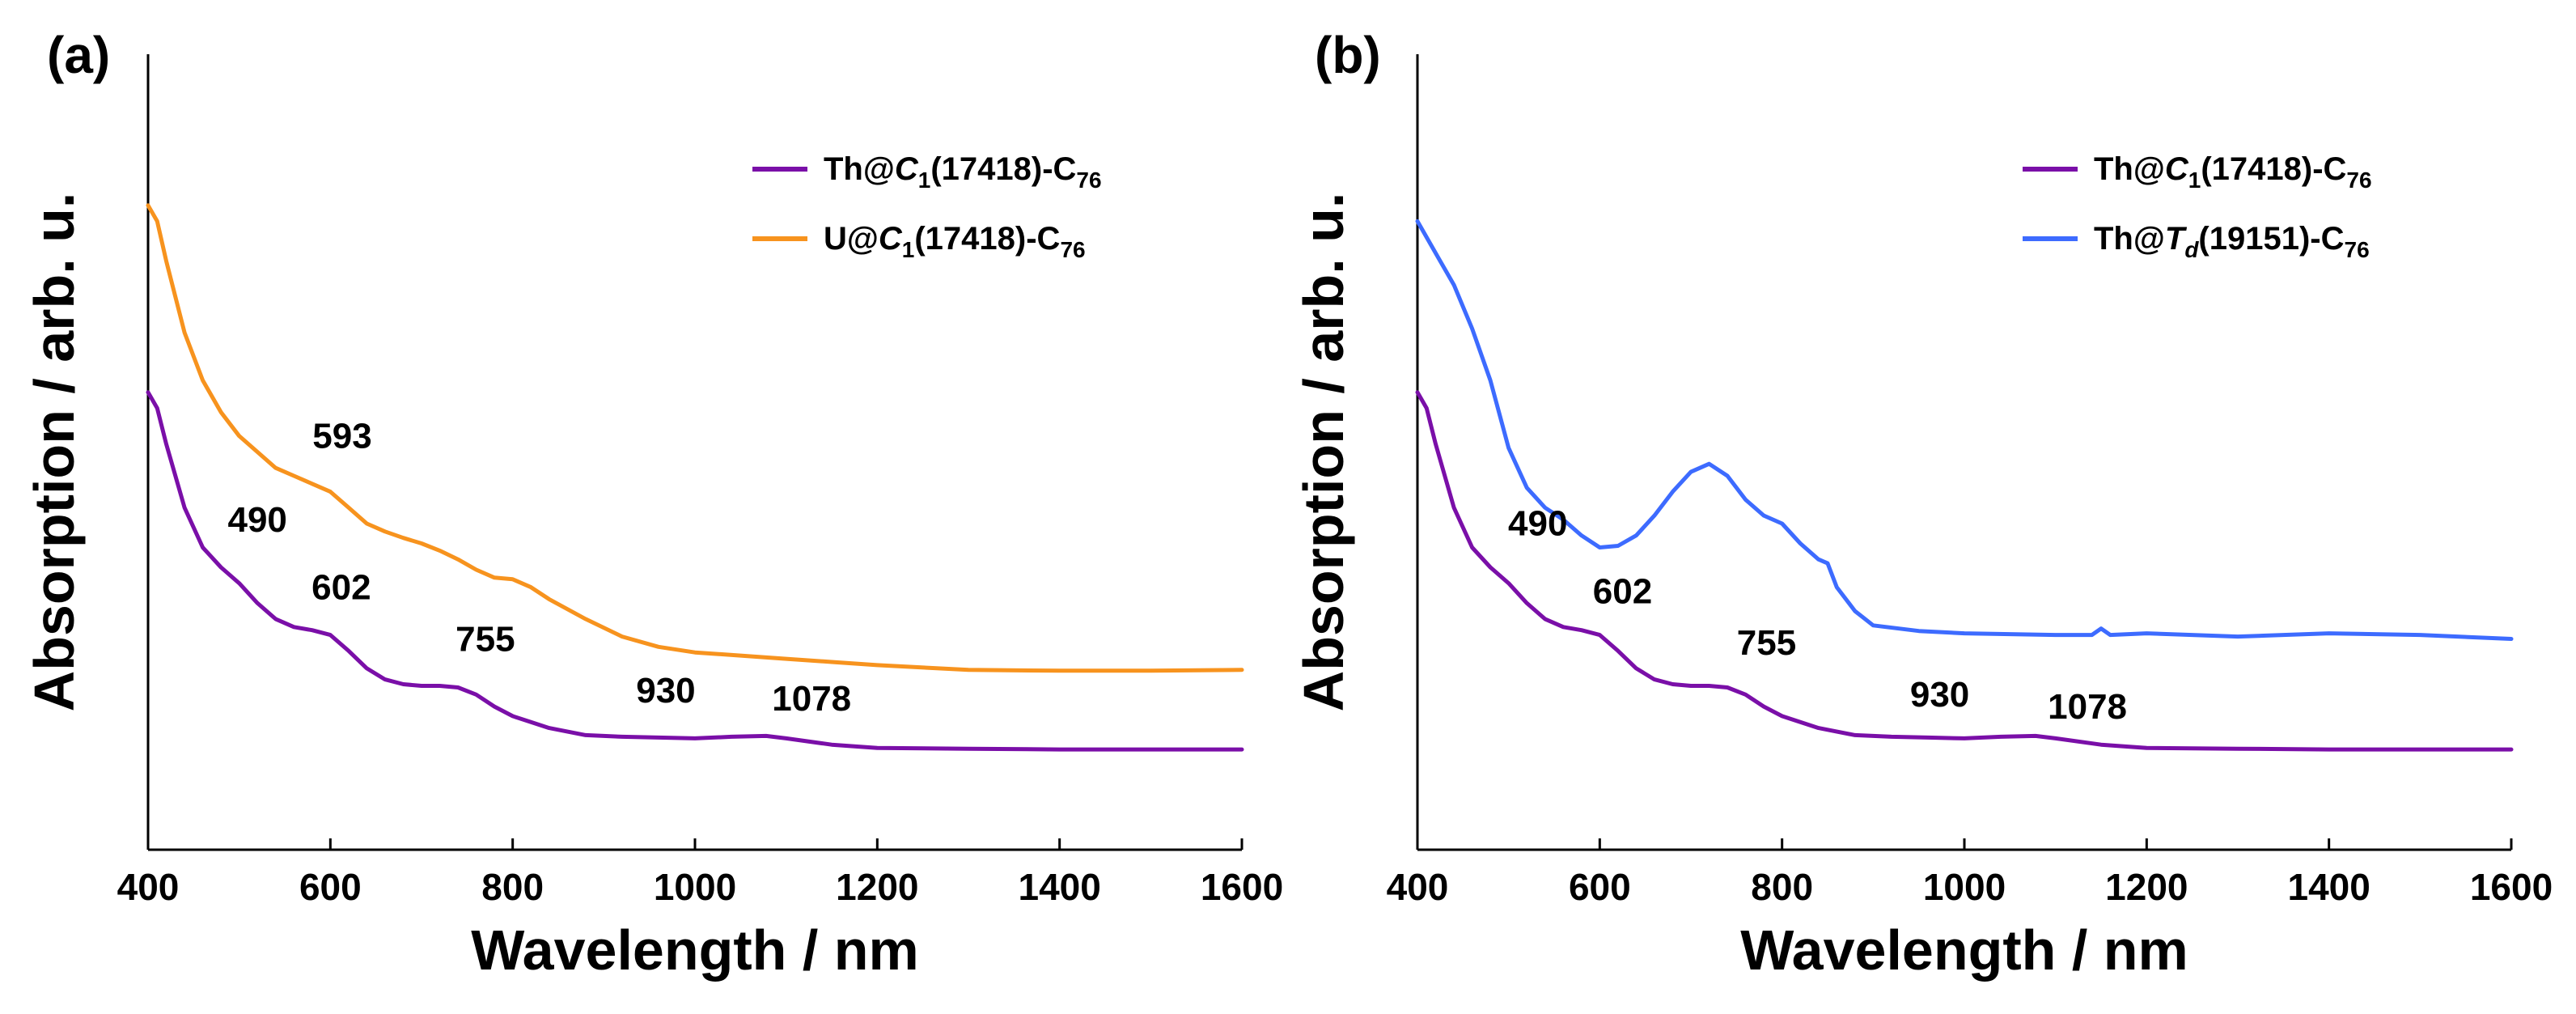 This screenshot has height=1014, width=2576. What do you see at coordinates (2197, 206) in the screenshot?
I see `legend: Th@C1(17418)-C76 Th@Td(19151)-C76` at bounding box center [2197, 206].